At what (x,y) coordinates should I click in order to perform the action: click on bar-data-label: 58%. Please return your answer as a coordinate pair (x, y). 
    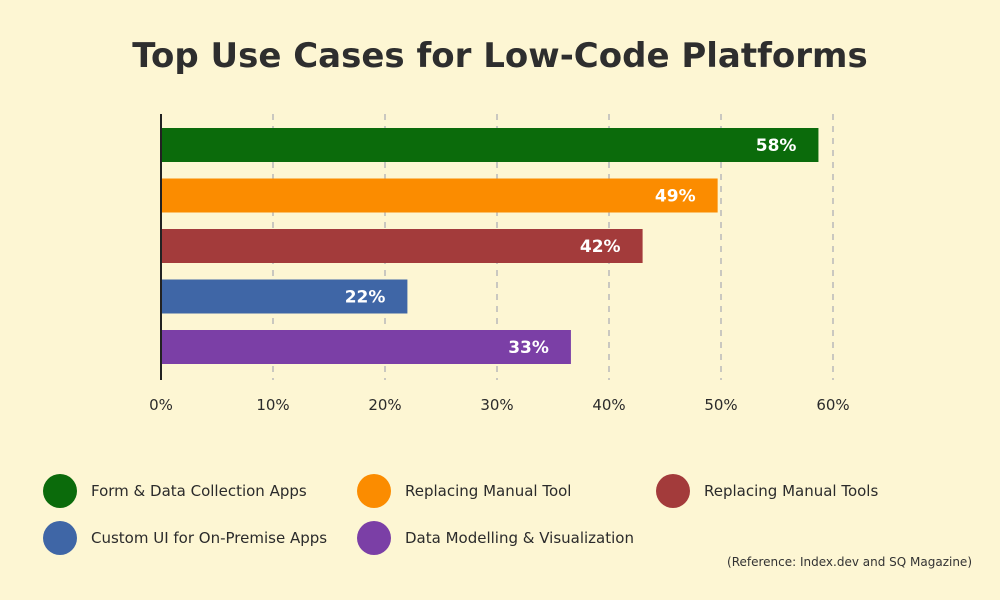
    Looking at the image, I should click on (776, 146).